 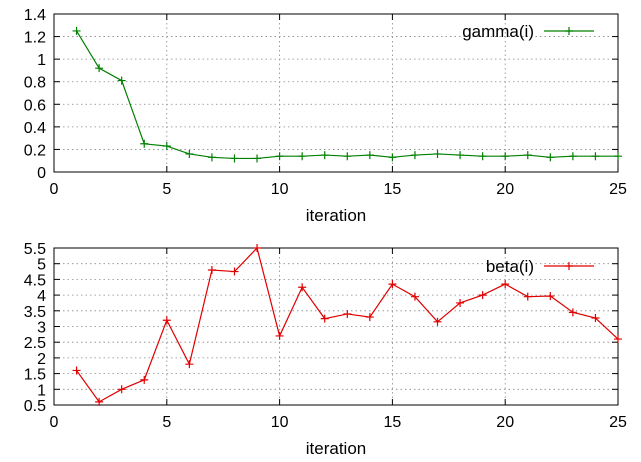 What do you see at coordinates (35, 343) in the screenshot?
I see `y-tick-label: 2.5` at bounding box center [35, 343].